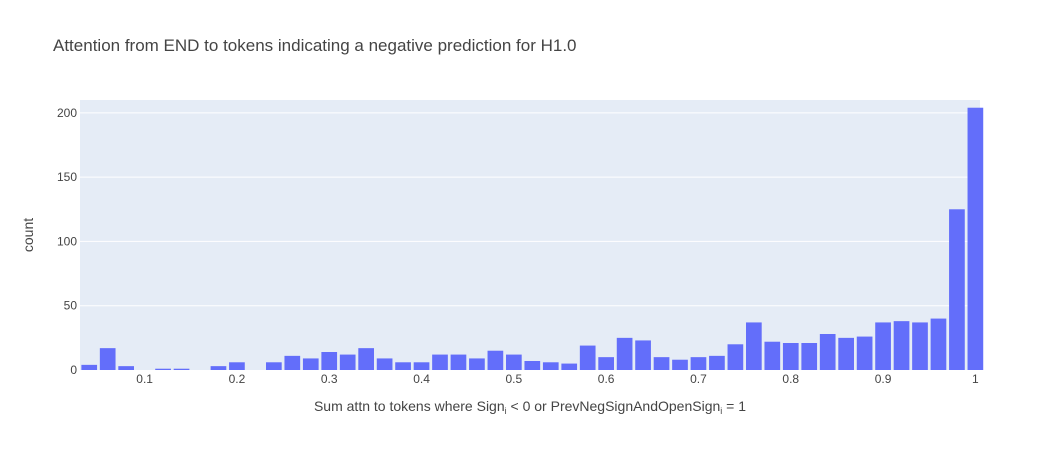  I want to click on y-axis-ticks: 0 50 100 150 200, so click(67, 241).